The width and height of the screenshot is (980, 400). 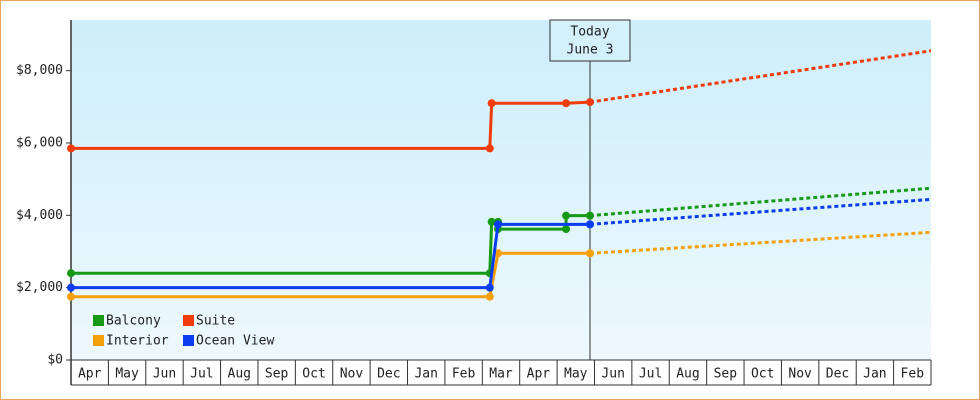 What do you see at coordinates (39, 142) in the screenshot?
I see `y-tick-label: $6,000` at bounding box center [39, 142].